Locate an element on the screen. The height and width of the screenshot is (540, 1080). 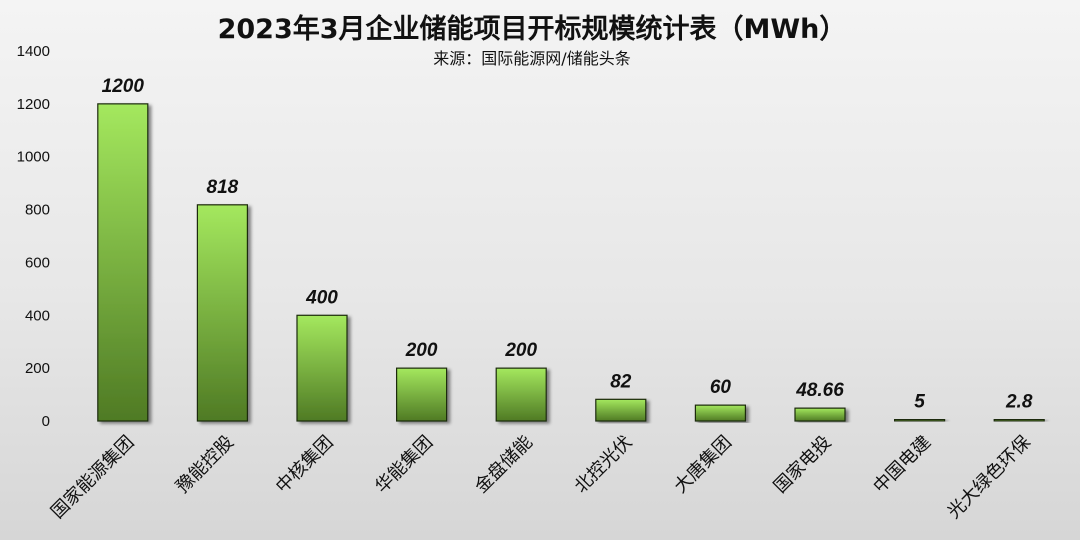
x-tick-label: 中国电建 is located at coordinates (902, 465).